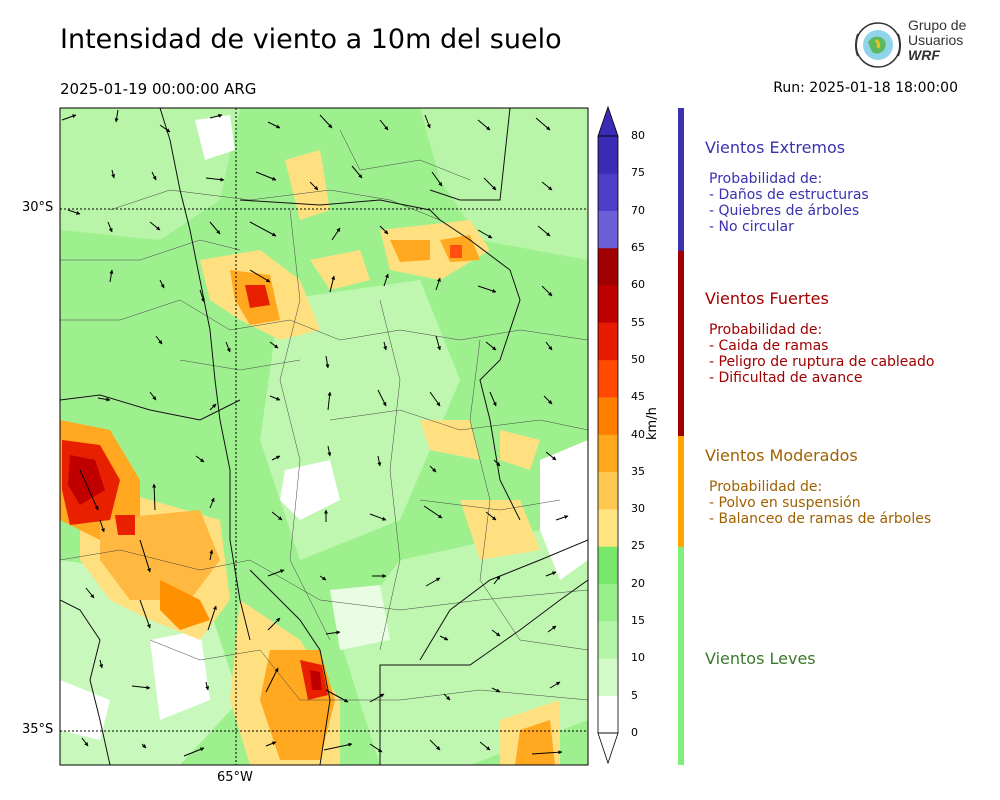  I want to click on category-light-title: Vientos Leves, so click(760, 658).